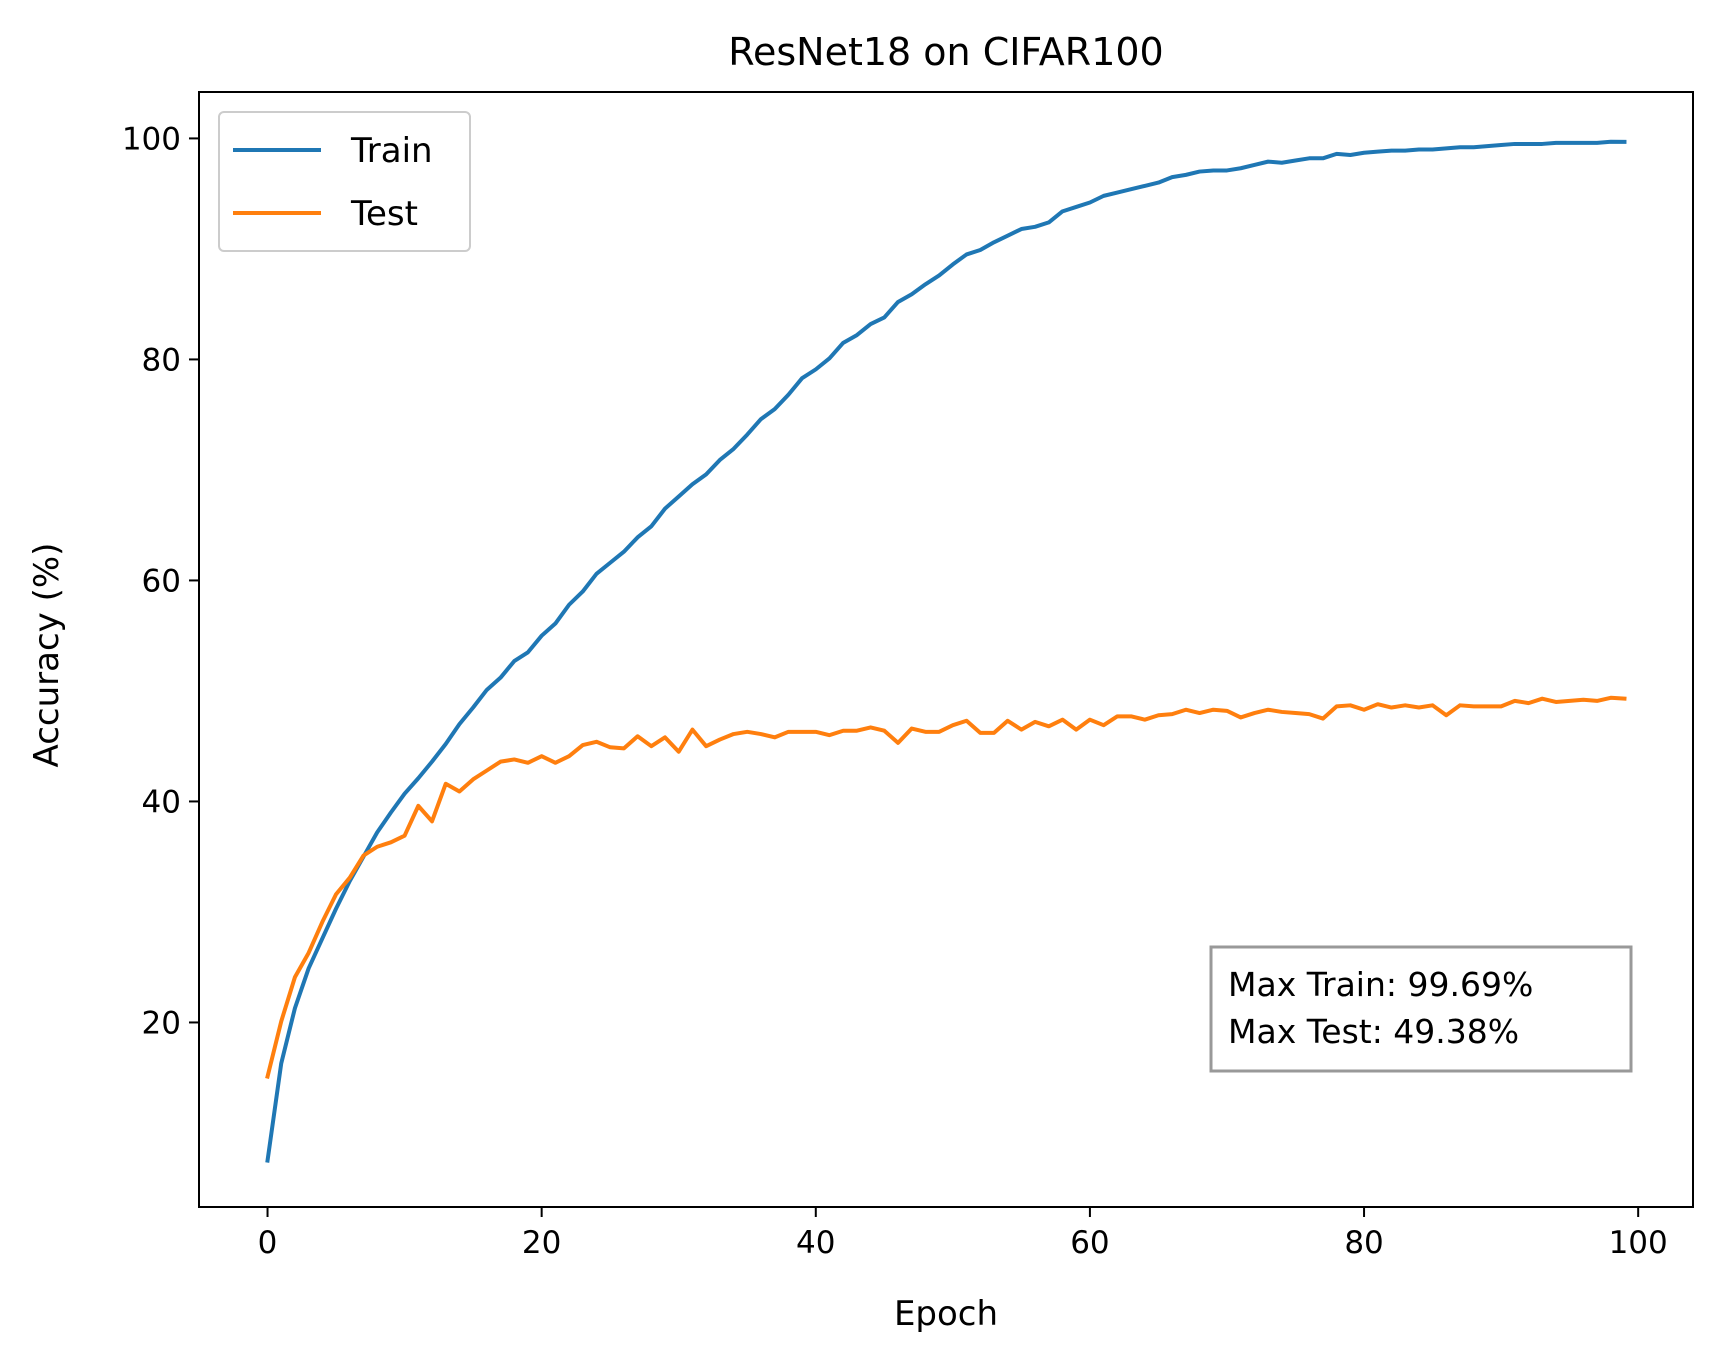 The height and width of the screenshot is (1361, 1715). Describe the element at coordinates (161, 581) in the screenshot. I see `y-tick-label: 60` at that location.